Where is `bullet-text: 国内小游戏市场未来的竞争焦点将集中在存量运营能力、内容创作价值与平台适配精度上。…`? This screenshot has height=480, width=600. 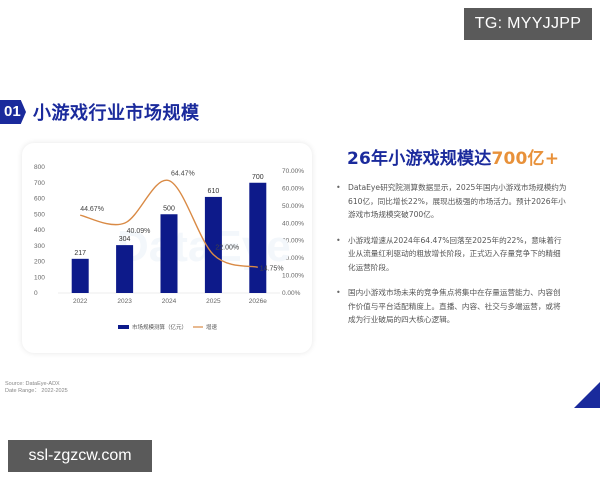
bullet-text: 国内小游戏市场未来的竞争焦点将集中在存量运营能力、内容创作价值与平台适配精度上。… is located at coordinates (454, 306).